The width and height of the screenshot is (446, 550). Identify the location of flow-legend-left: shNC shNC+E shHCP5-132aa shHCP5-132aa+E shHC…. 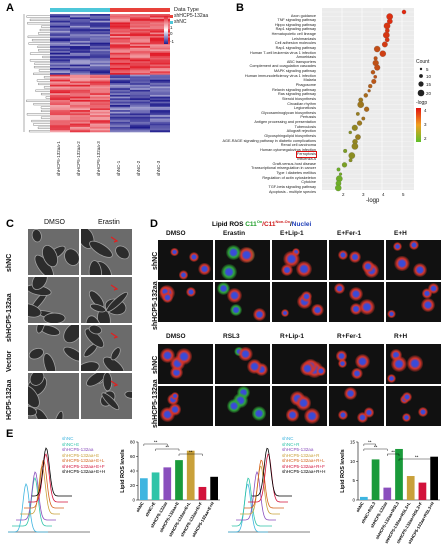
(102, 461).